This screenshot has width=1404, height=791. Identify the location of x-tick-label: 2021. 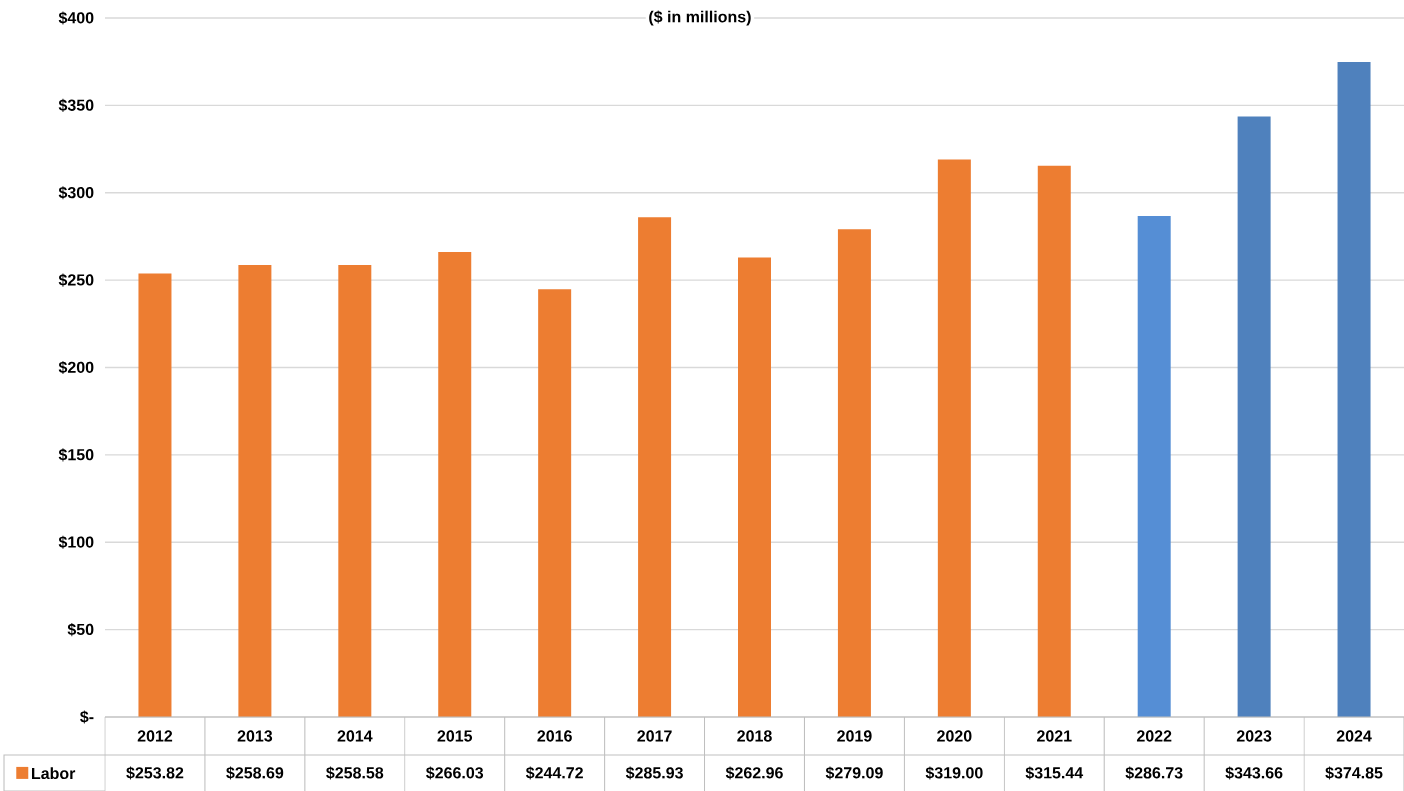
(1054, 736).